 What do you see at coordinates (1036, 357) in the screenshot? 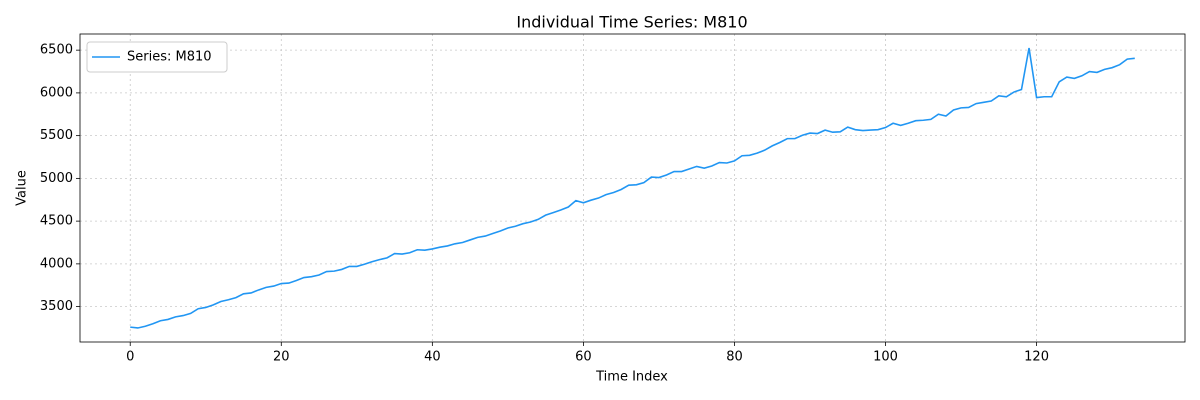
I see `x-tick-label: 120` at bounding box center [1036, 357].